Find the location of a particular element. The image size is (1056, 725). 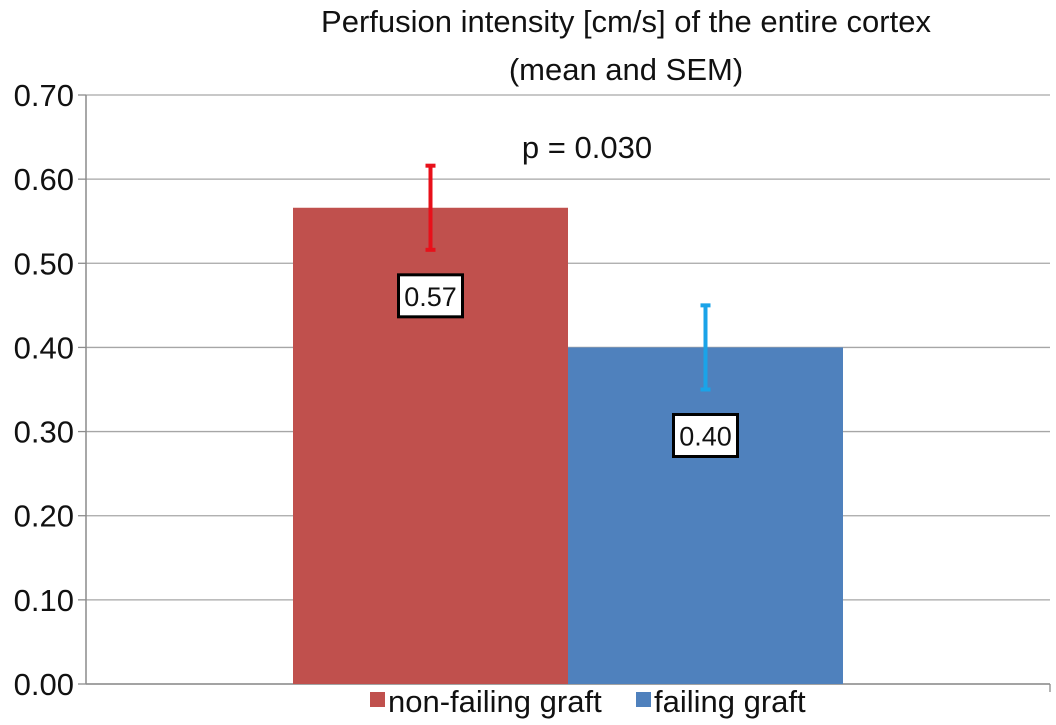

y-tick-label: 0.70 is located at coordinates (44, 95).